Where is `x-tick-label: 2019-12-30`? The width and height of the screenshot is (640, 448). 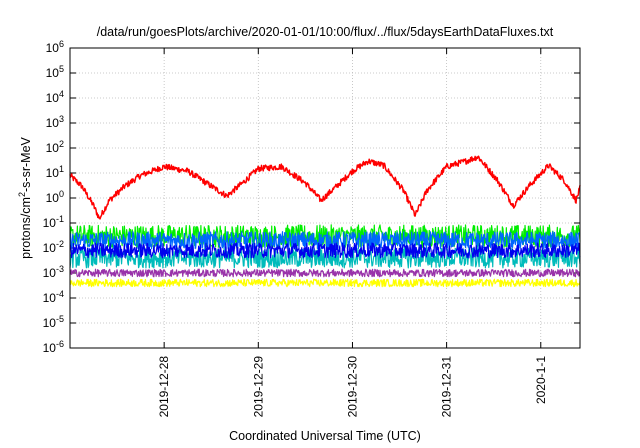
x-tick-label: 2019-12-30 is located at coordinates (352, 387).